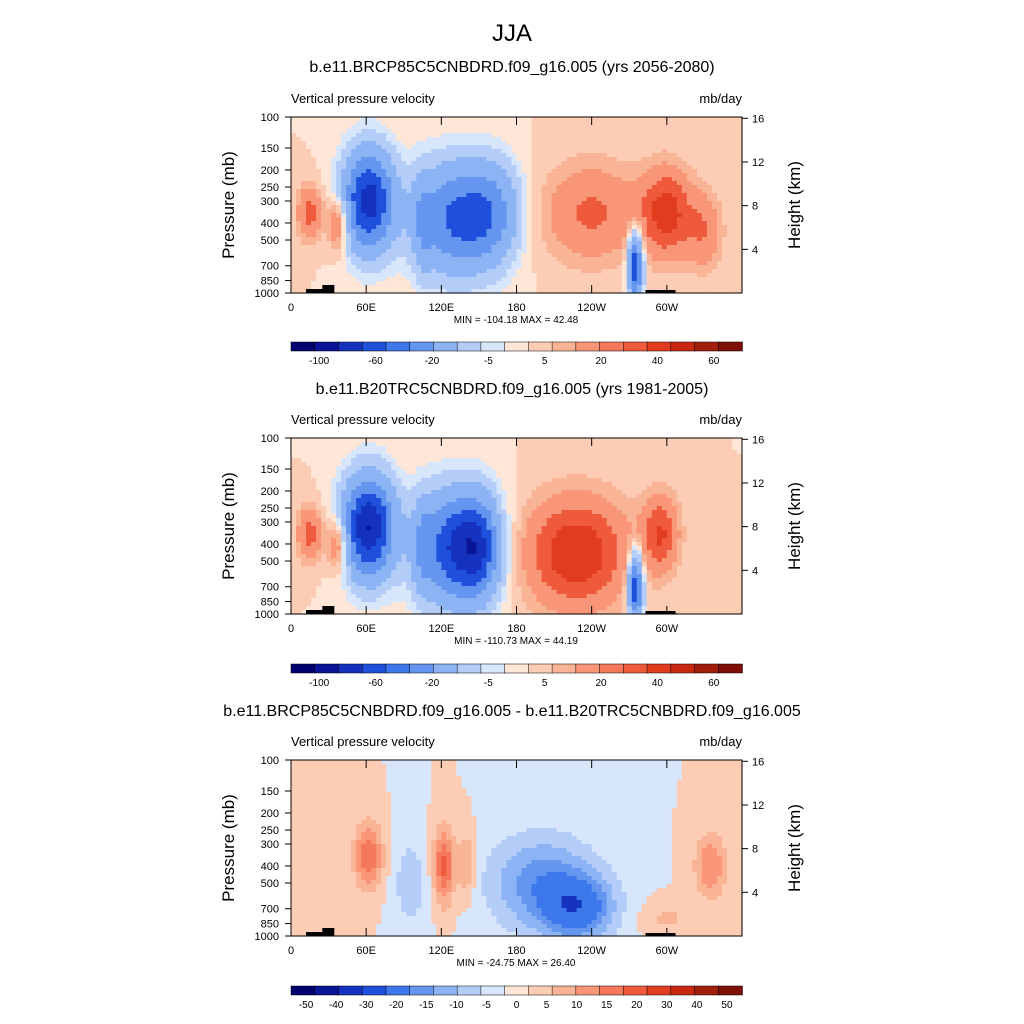  What do you see at coordinates (714, 361) in the screenshot?
I see `colorbar-label: 60` at bounding box center [714, 361].